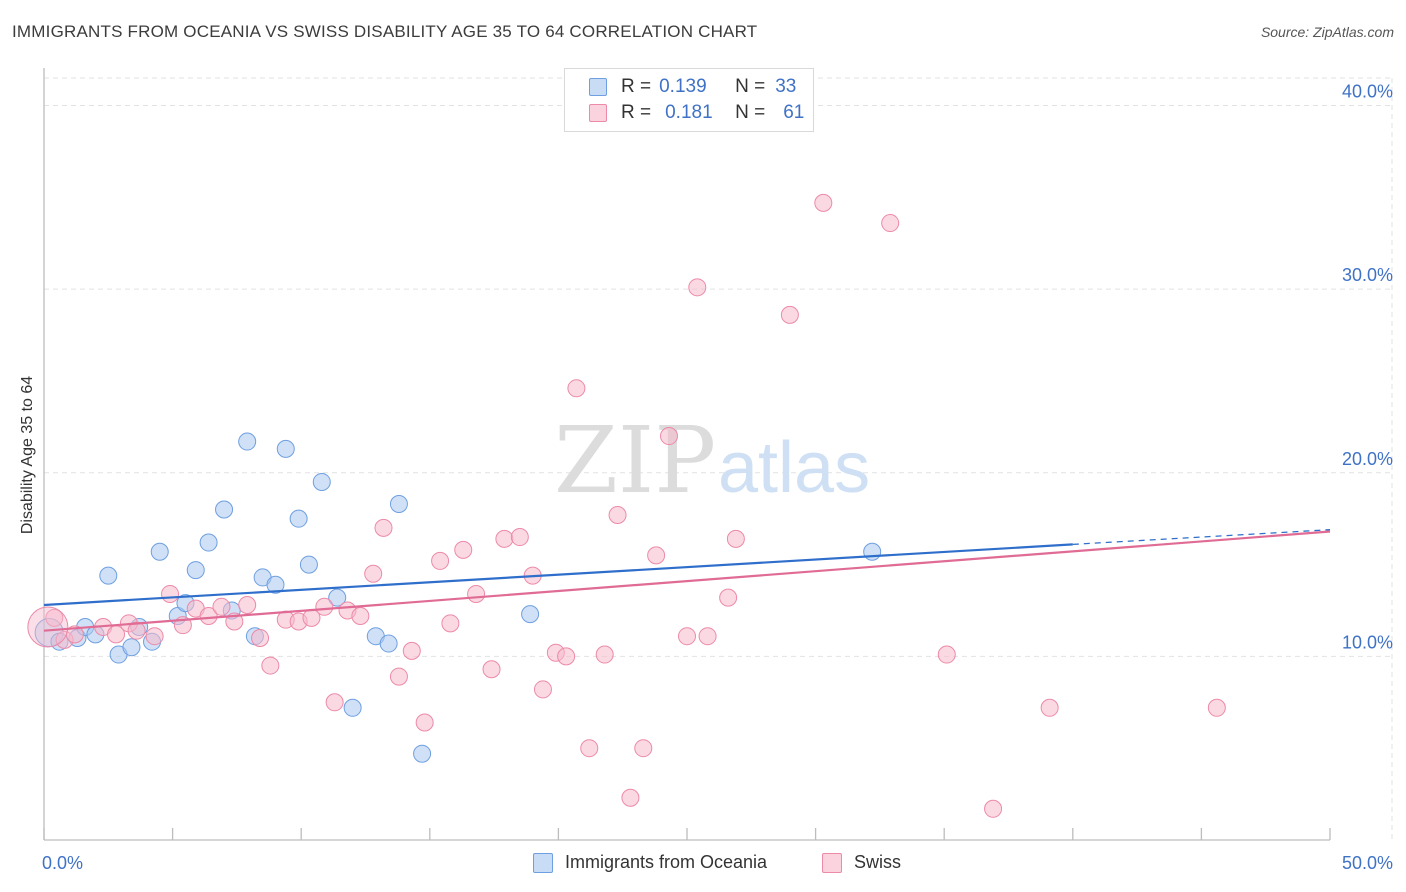 The image size is (1406, 892). I want to click on stats-legend: R = 0.139 N = 33 R = 0.181 N = 61, so click(689, 100).